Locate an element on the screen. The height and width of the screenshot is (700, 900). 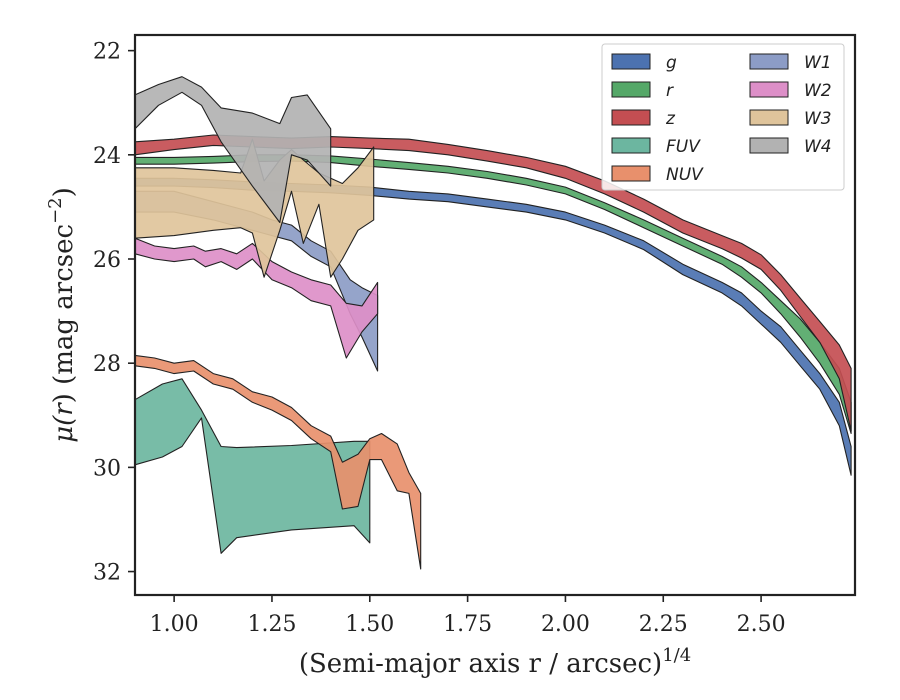
legend-swatch-r is located at coordinates (631, 89).